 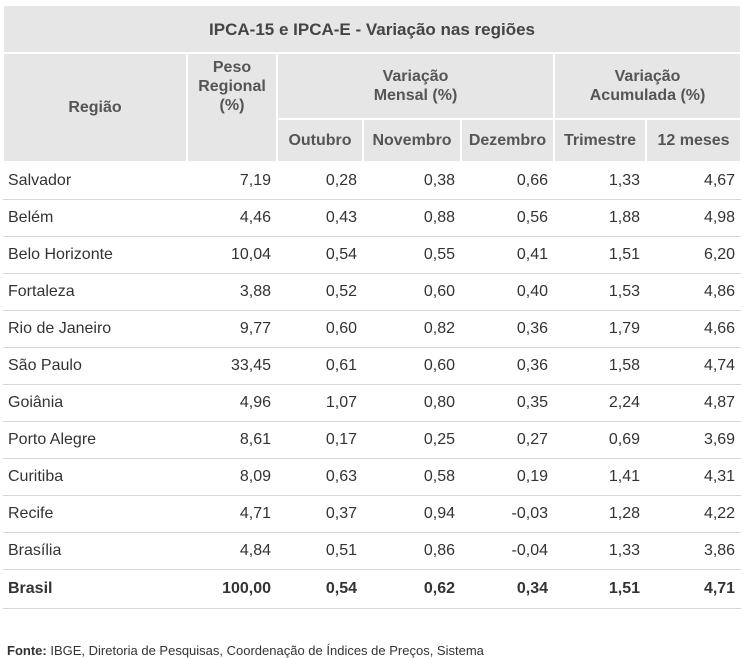 I want to click on cell-regiao: Salvador, so click(x=95, y=181).